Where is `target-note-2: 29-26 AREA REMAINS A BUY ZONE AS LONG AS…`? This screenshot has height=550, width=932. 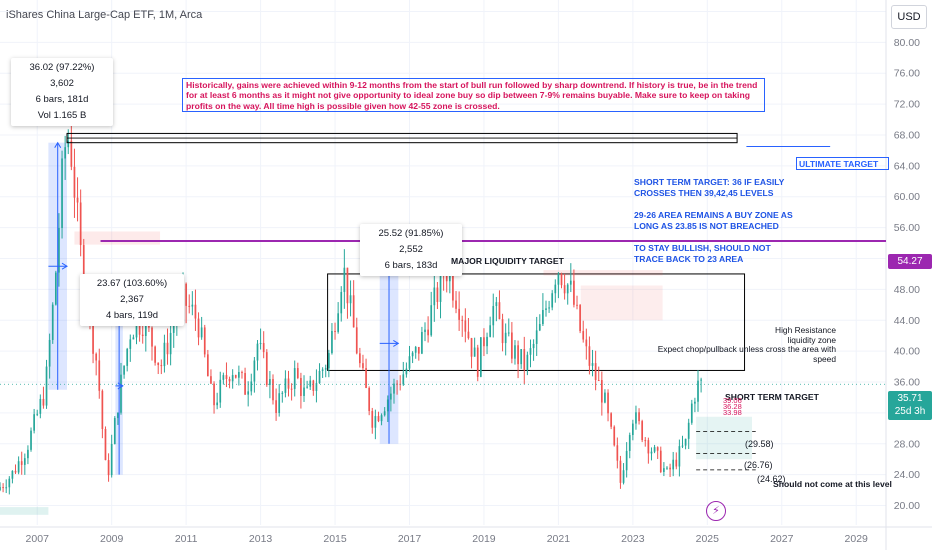 target-note-2: 29-26 AREA REMAINS A BUY ZONE AS LONG AS… is located at coordinates (713, 220).